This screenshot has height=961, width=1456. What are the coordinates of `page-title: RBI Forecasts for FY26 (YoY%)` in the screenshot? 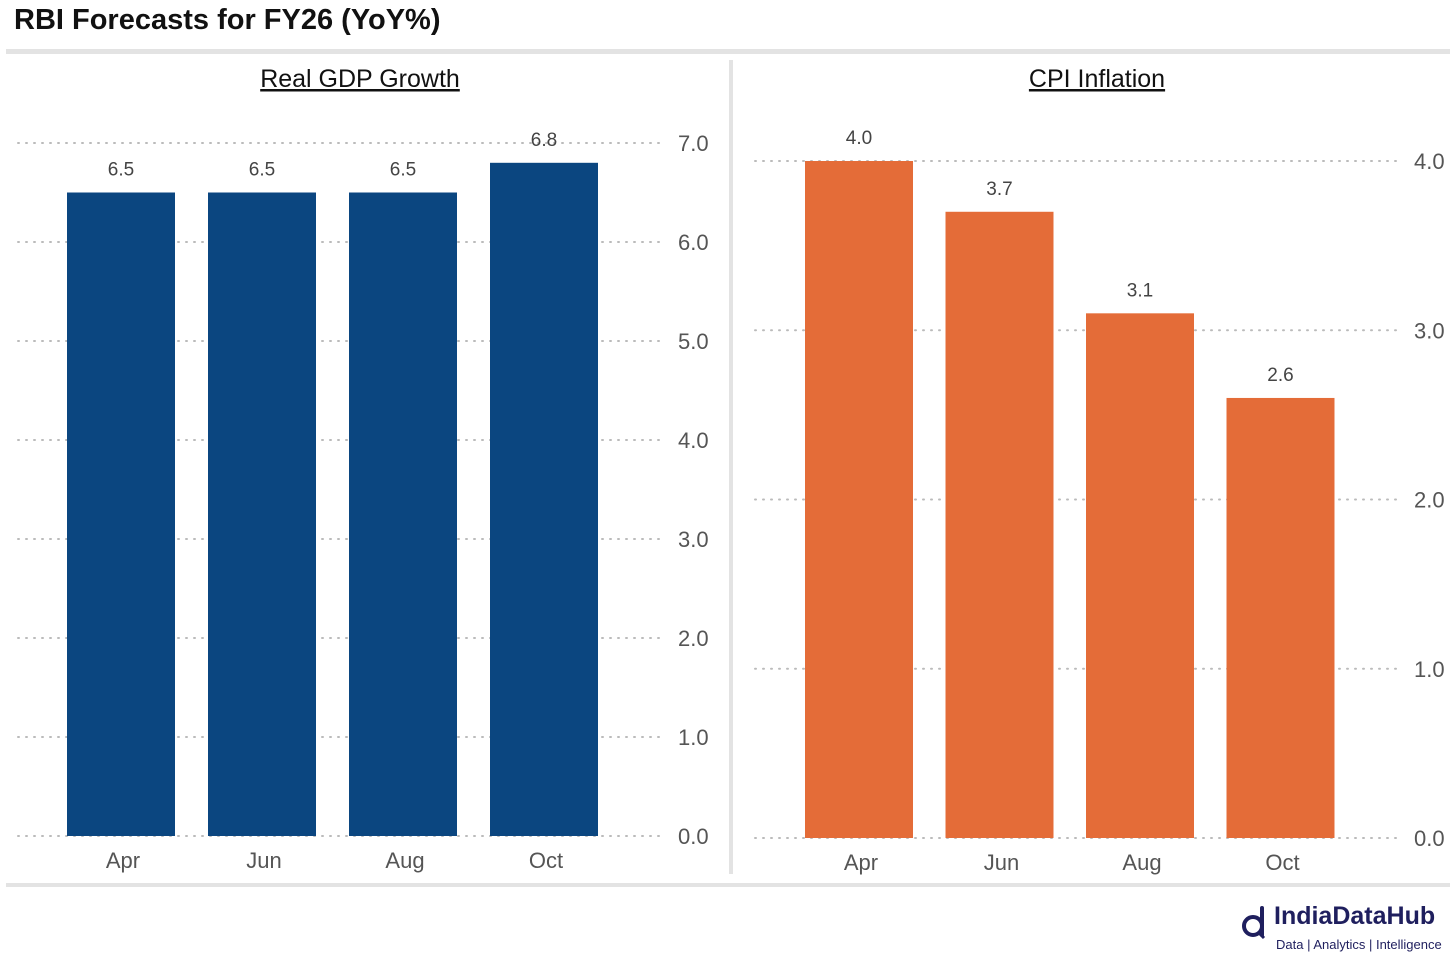 It's located at (227, 20).